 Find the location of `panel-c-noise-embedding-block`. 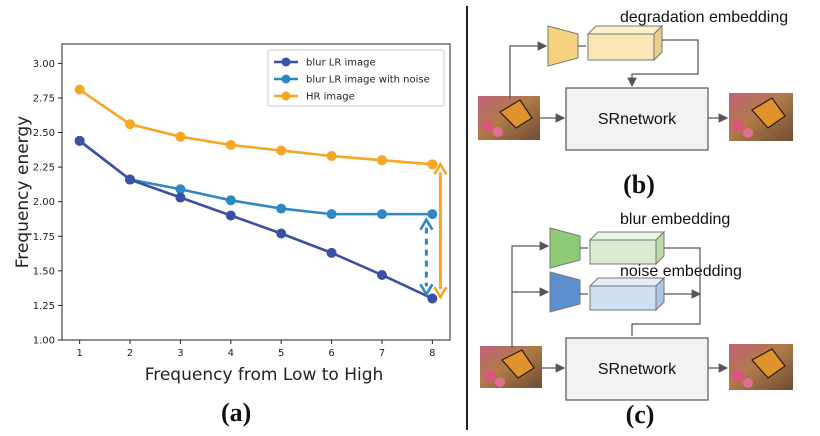

panel-c-noise-embedding-block is located at coordinates (627, 294).